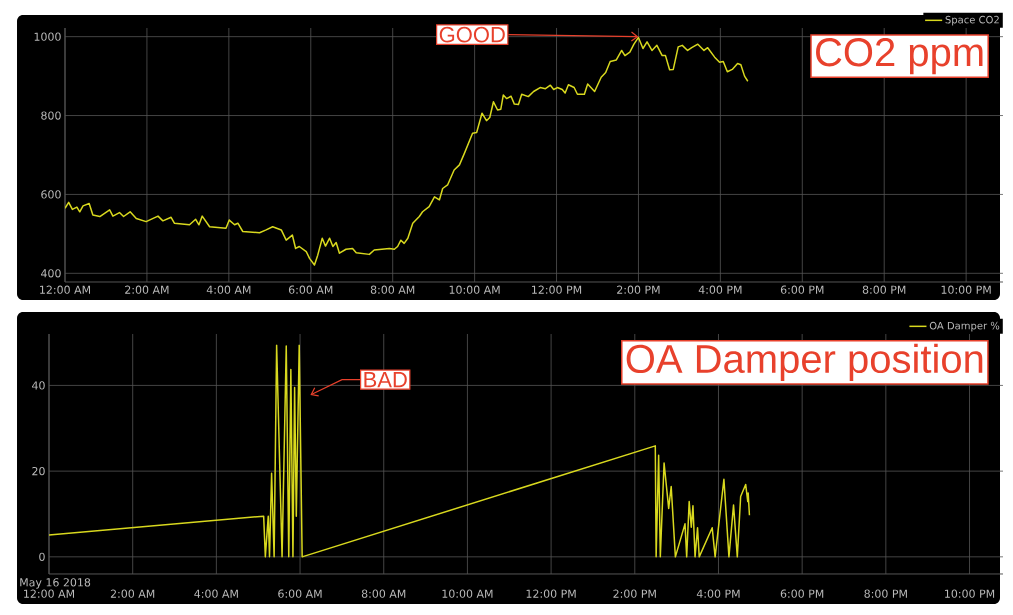 This screenshot has width=1013, height=615. What do you see at coordinates (964, 326) in the screenshot?
I see `legend-label: OA Damper %` at bounding box center [964, 326].